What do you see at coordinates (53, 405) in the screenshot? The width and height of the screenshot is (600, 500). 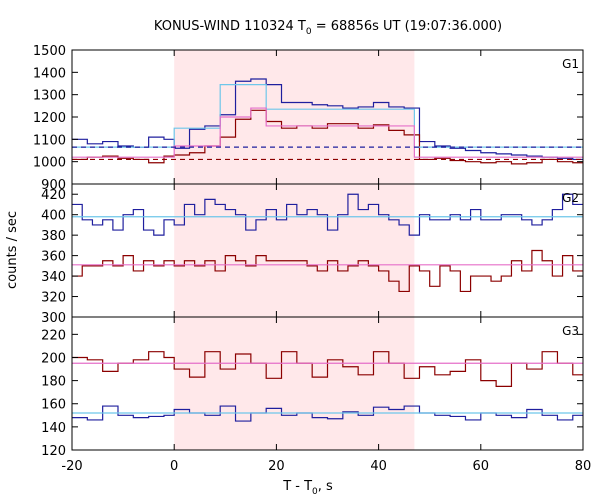 I see `y-tick-label: 160` at bounding box center [53, 405].